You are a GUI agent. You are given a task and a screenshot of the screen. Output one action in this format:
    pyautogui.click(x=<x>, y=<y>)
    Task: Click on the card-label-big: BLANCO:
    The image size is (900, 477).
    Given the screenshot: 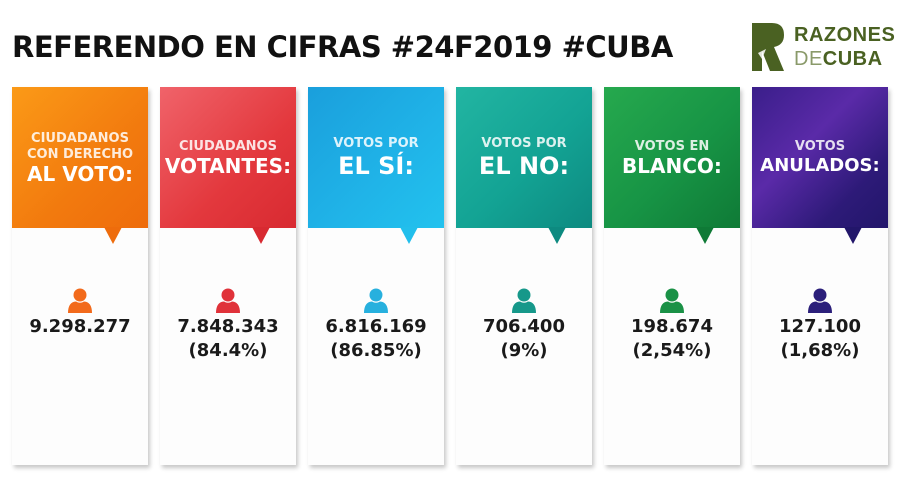 What is the action you would take?
    pyautogui.click(x=672, y=165)
    